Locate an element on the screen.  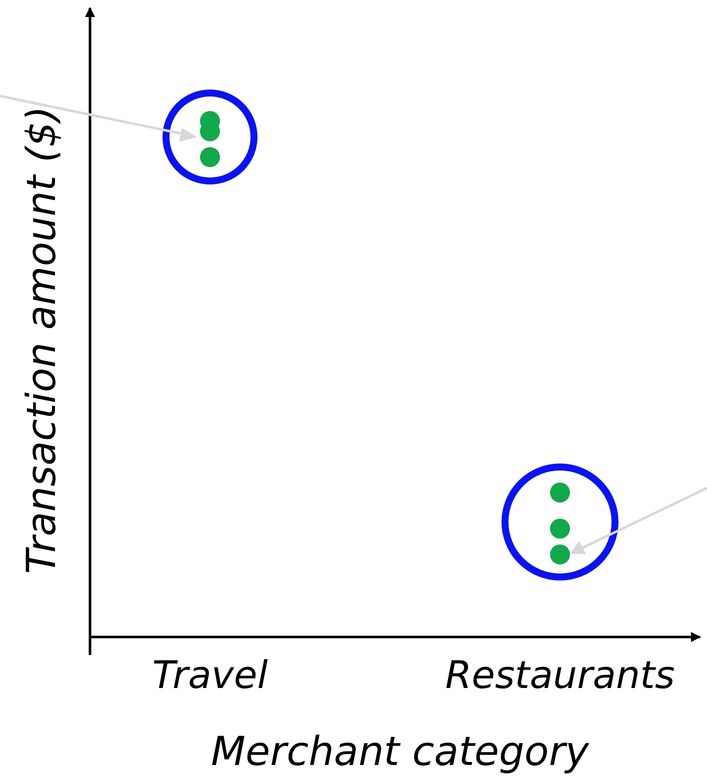
x-tick-label: Travel is located at coordinates (210, 675).